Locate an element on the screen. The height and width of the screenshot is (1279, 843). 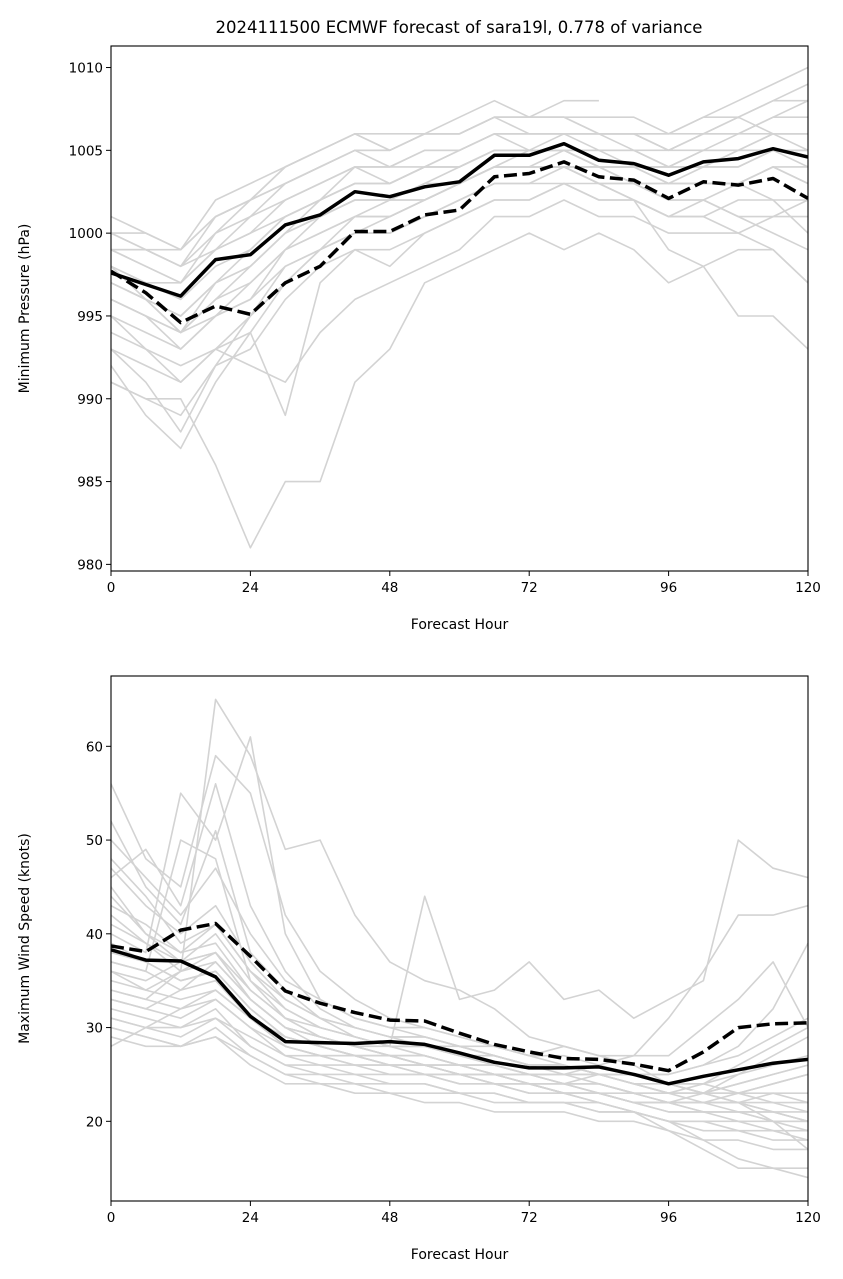
y-axis-label: Maximum Wind Speed (knots) is located at coordinates (25, 938).